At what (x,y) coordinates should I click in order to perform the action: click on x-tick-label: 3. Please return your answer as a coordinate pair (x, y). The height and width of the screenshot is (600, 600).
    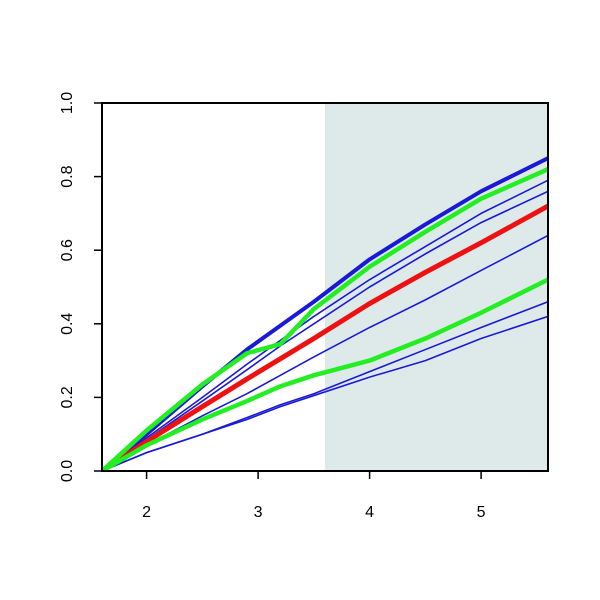
    Looking at the image, I should click on (258, 512).